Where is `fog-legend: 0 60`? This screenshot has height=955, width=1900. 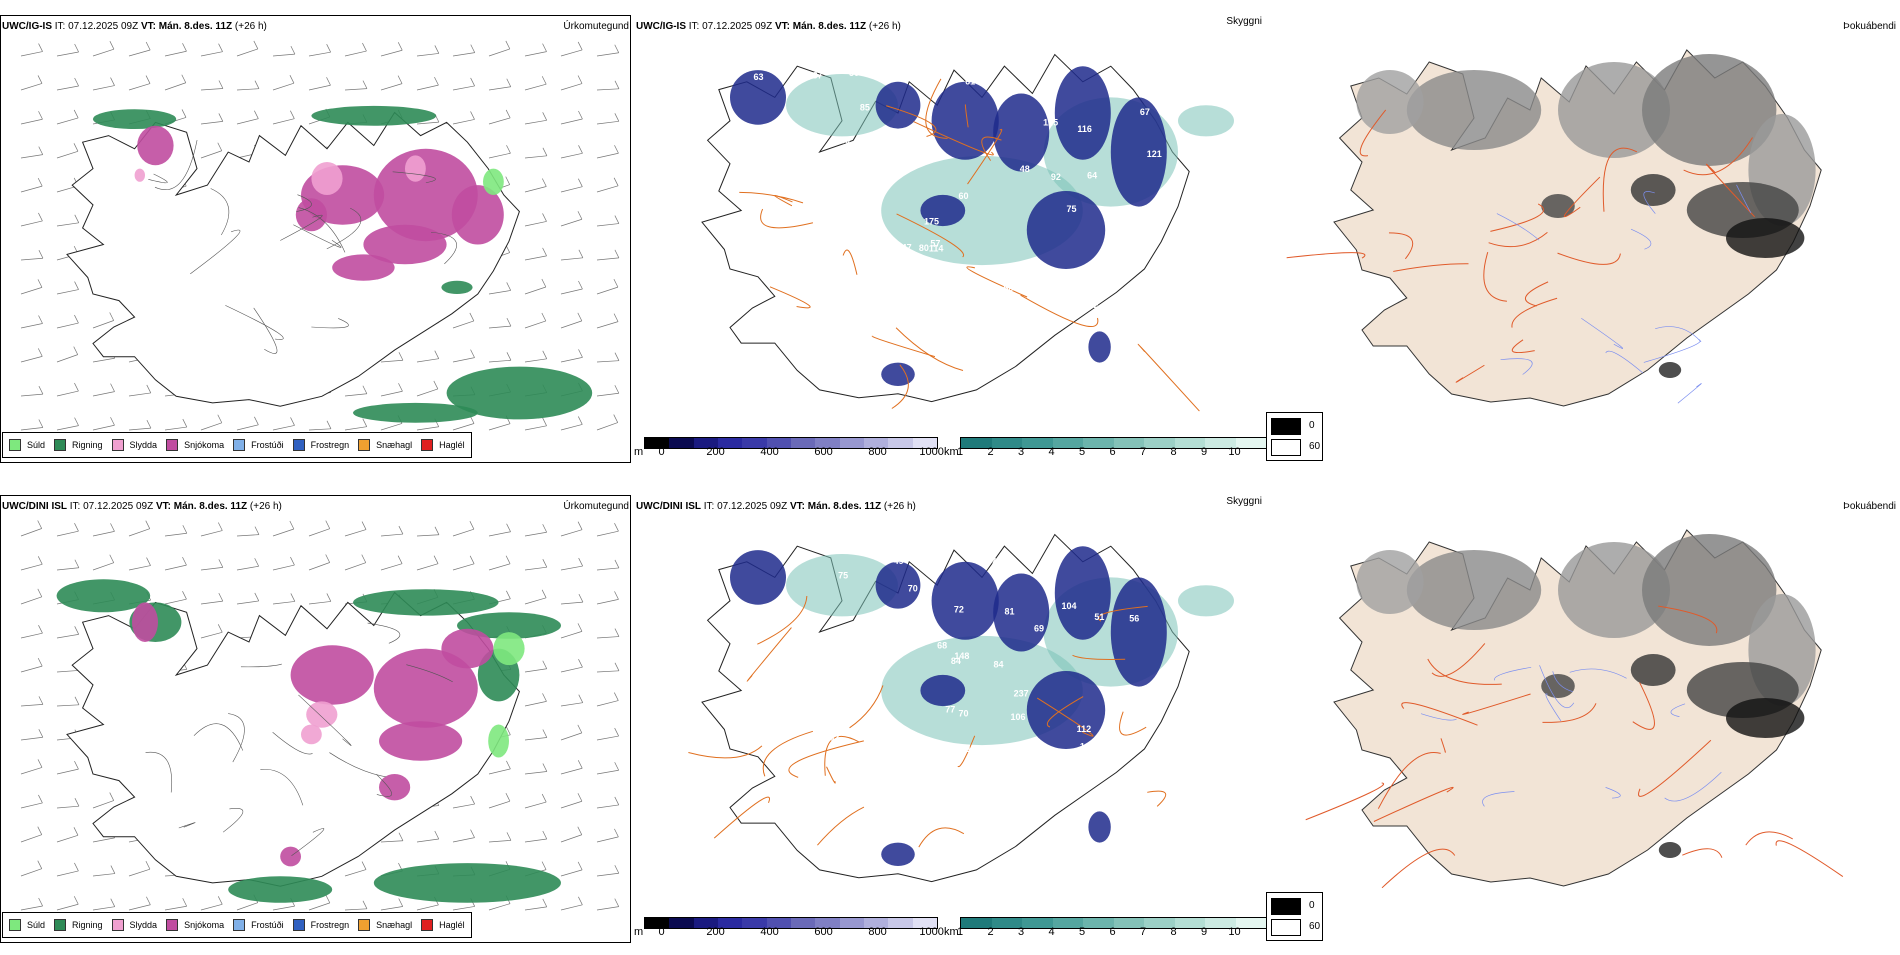 fog-legend: 0 60 is located at coordinates (1294, 436).